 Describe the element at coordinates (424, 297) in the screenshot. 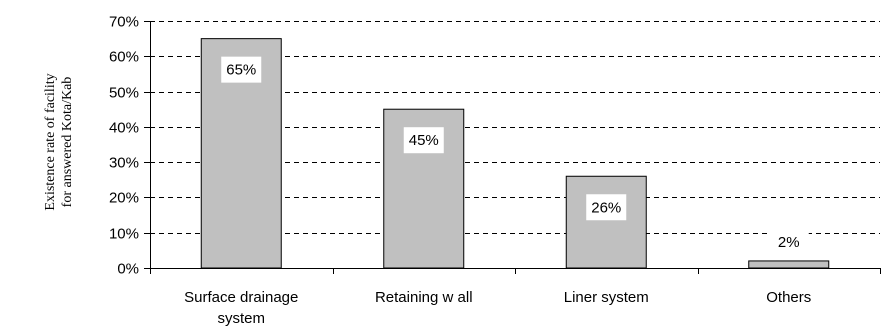

I see `x-category-label: Retaining w all` at that location.